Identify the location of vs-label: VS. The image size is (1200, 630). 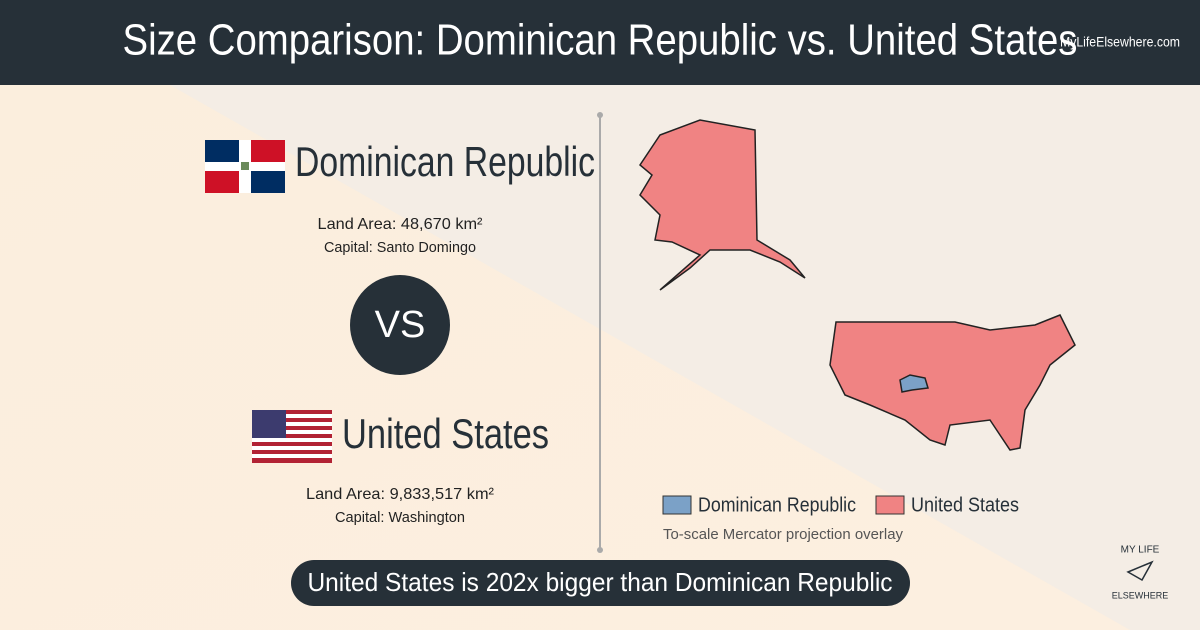
(400, 325).